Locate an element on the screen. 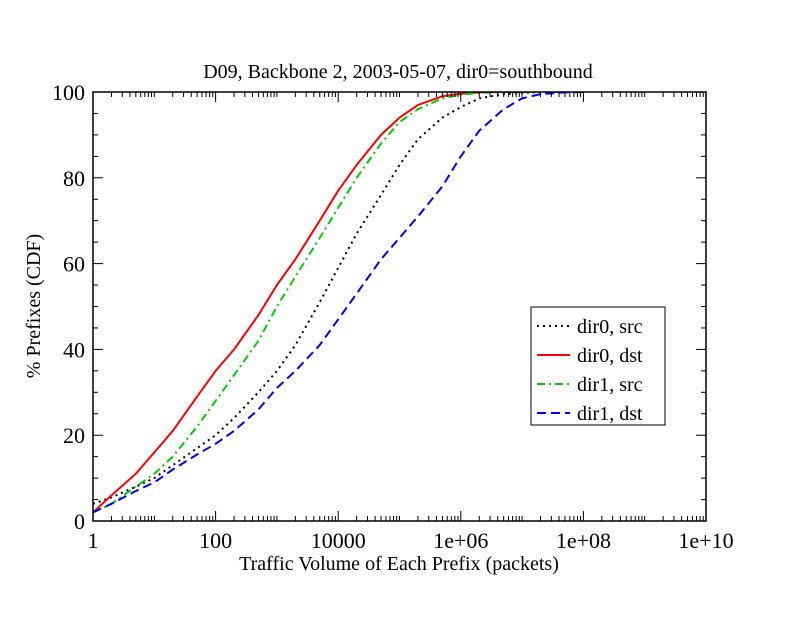  x-tick-label: 10000 is located at coordinates (338, 540).